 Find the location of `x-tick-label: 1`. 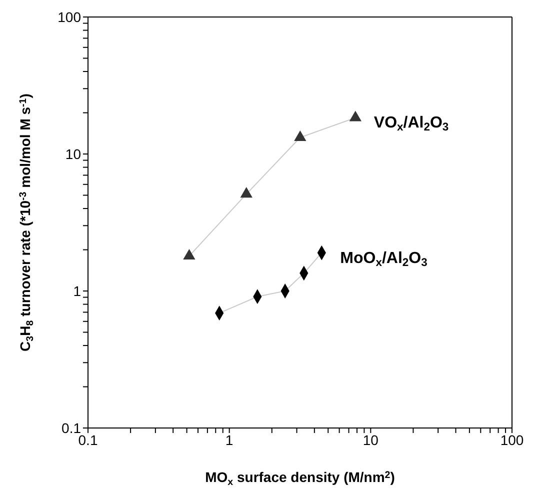

x-tick-label: 1 is located at coordinates (229, 440).